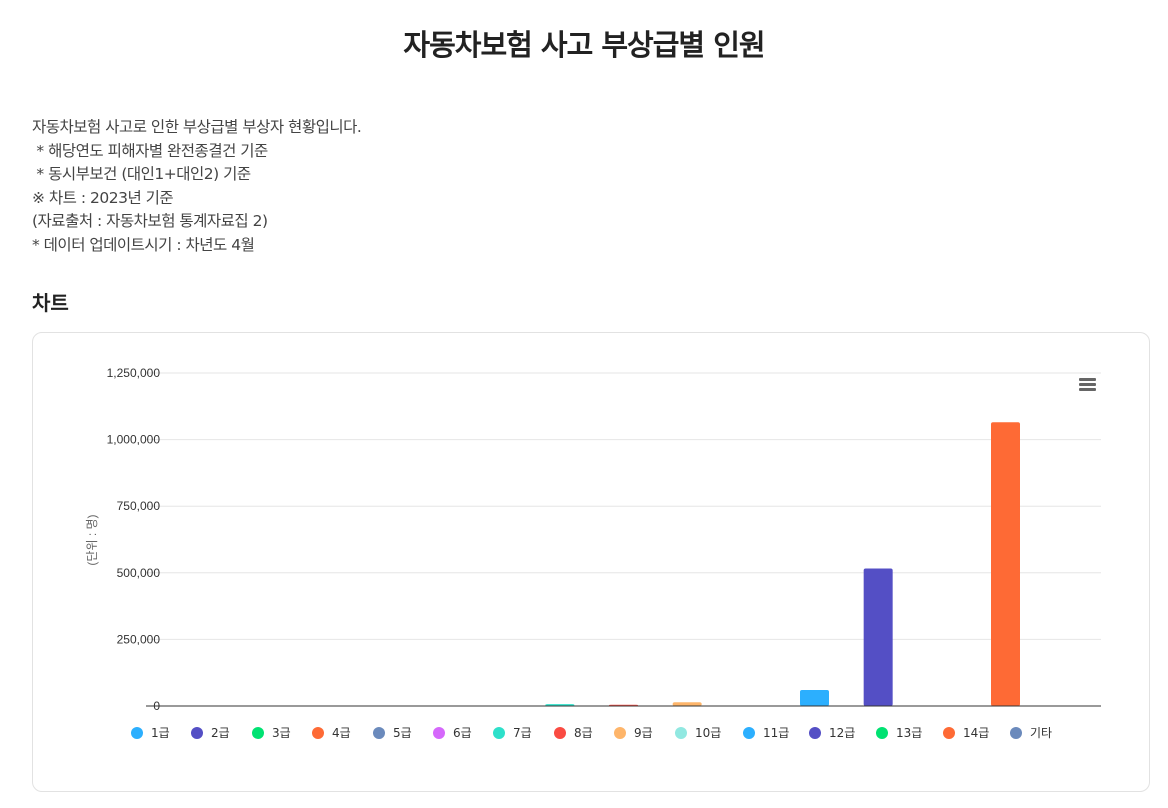 Image resolution: width=1168 pixels, height=808 pixels. Describe the element at coordinates (643, 733) in the screenshot. I see `legend-label: 9급` at that location.